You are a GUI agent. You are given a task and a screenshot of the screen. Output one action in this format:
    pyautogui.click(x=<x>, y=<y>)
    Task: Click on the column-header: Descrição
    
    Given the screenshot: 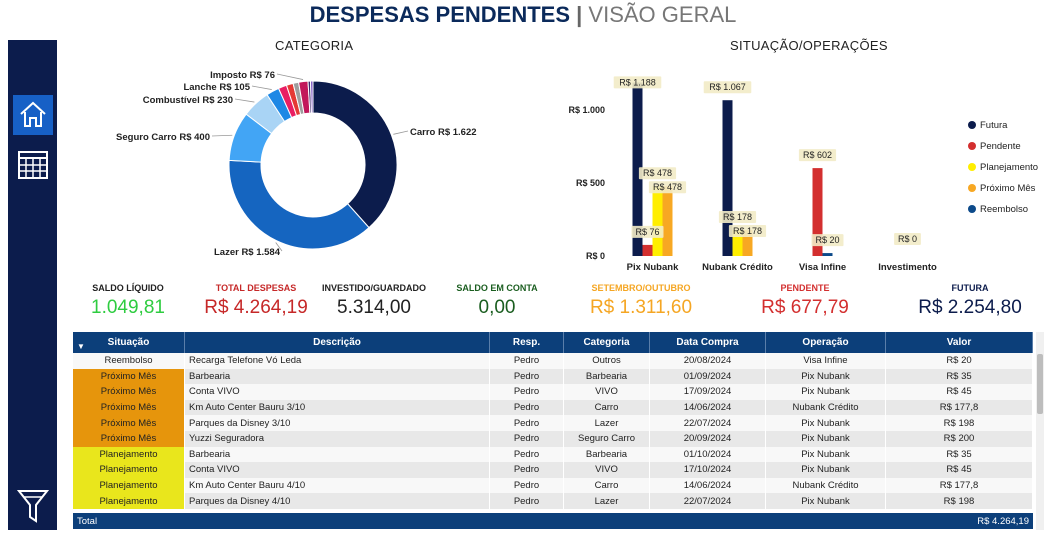 What is the action you would take?
    pyautogui.click(x=337, y=342)
    